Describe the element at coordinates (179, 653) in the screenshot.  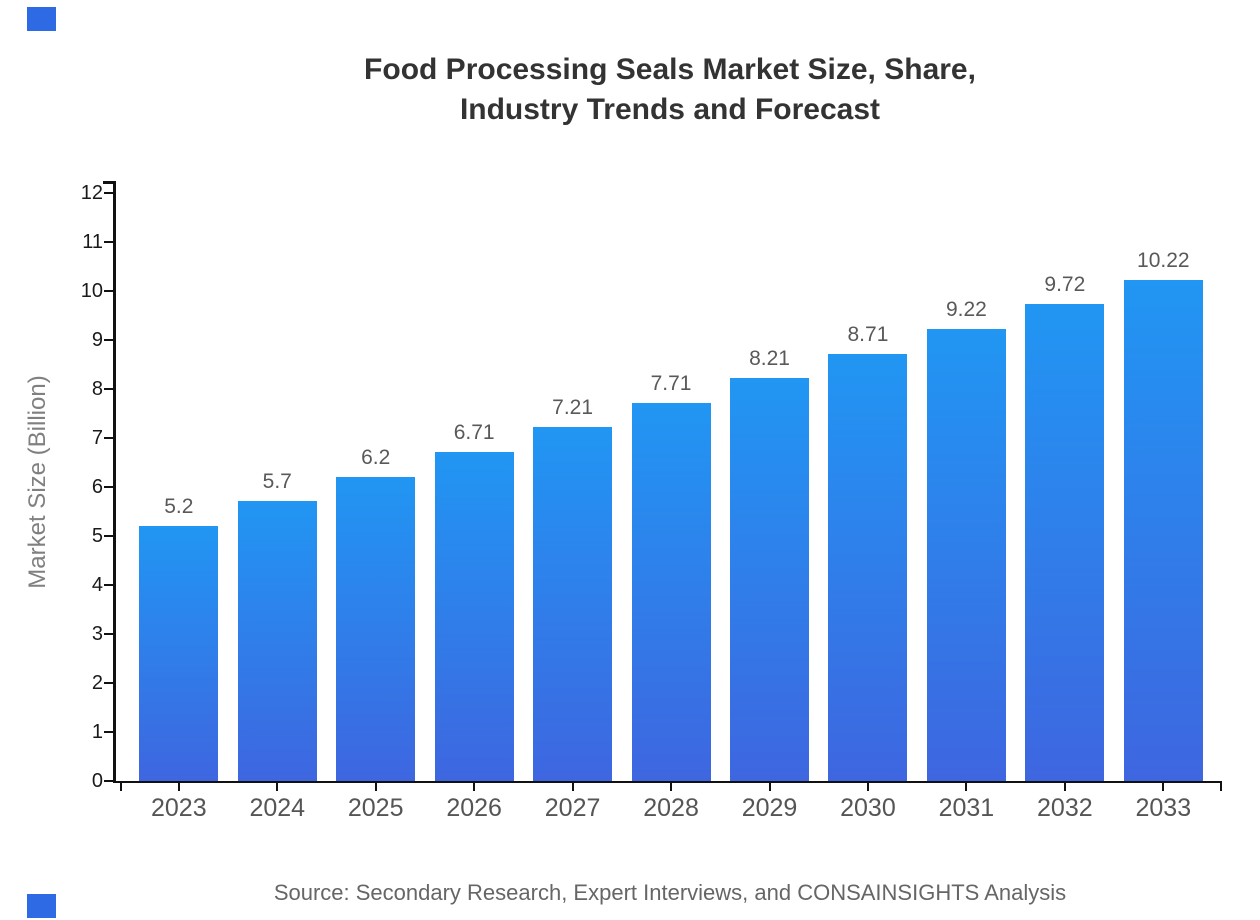
I see `bar-2023` at that location.